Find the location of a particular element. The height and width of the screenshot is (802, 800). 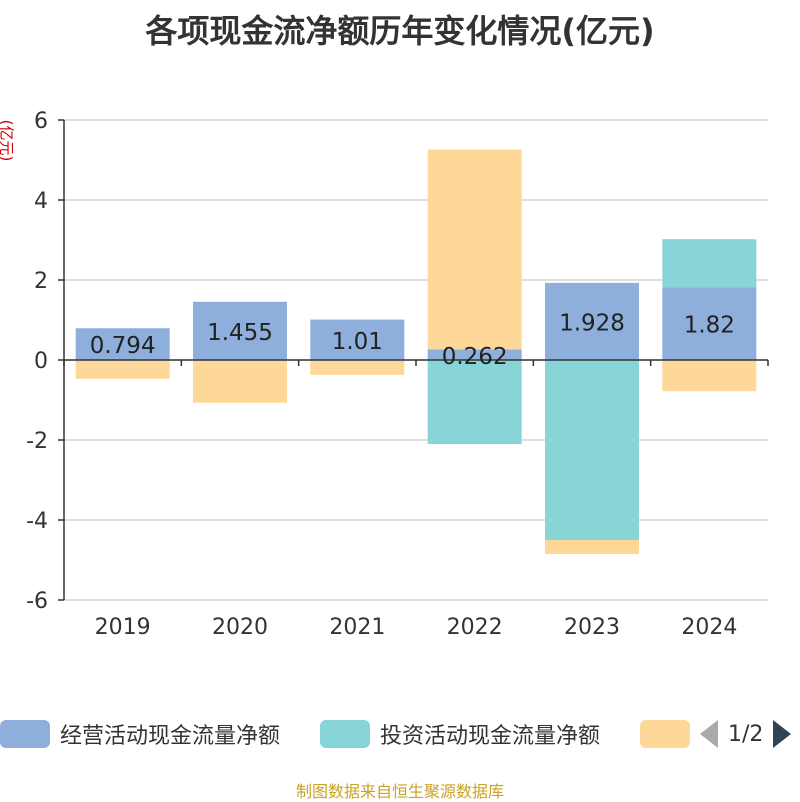

bar-0-2019 is located at coordinates (122, 344).